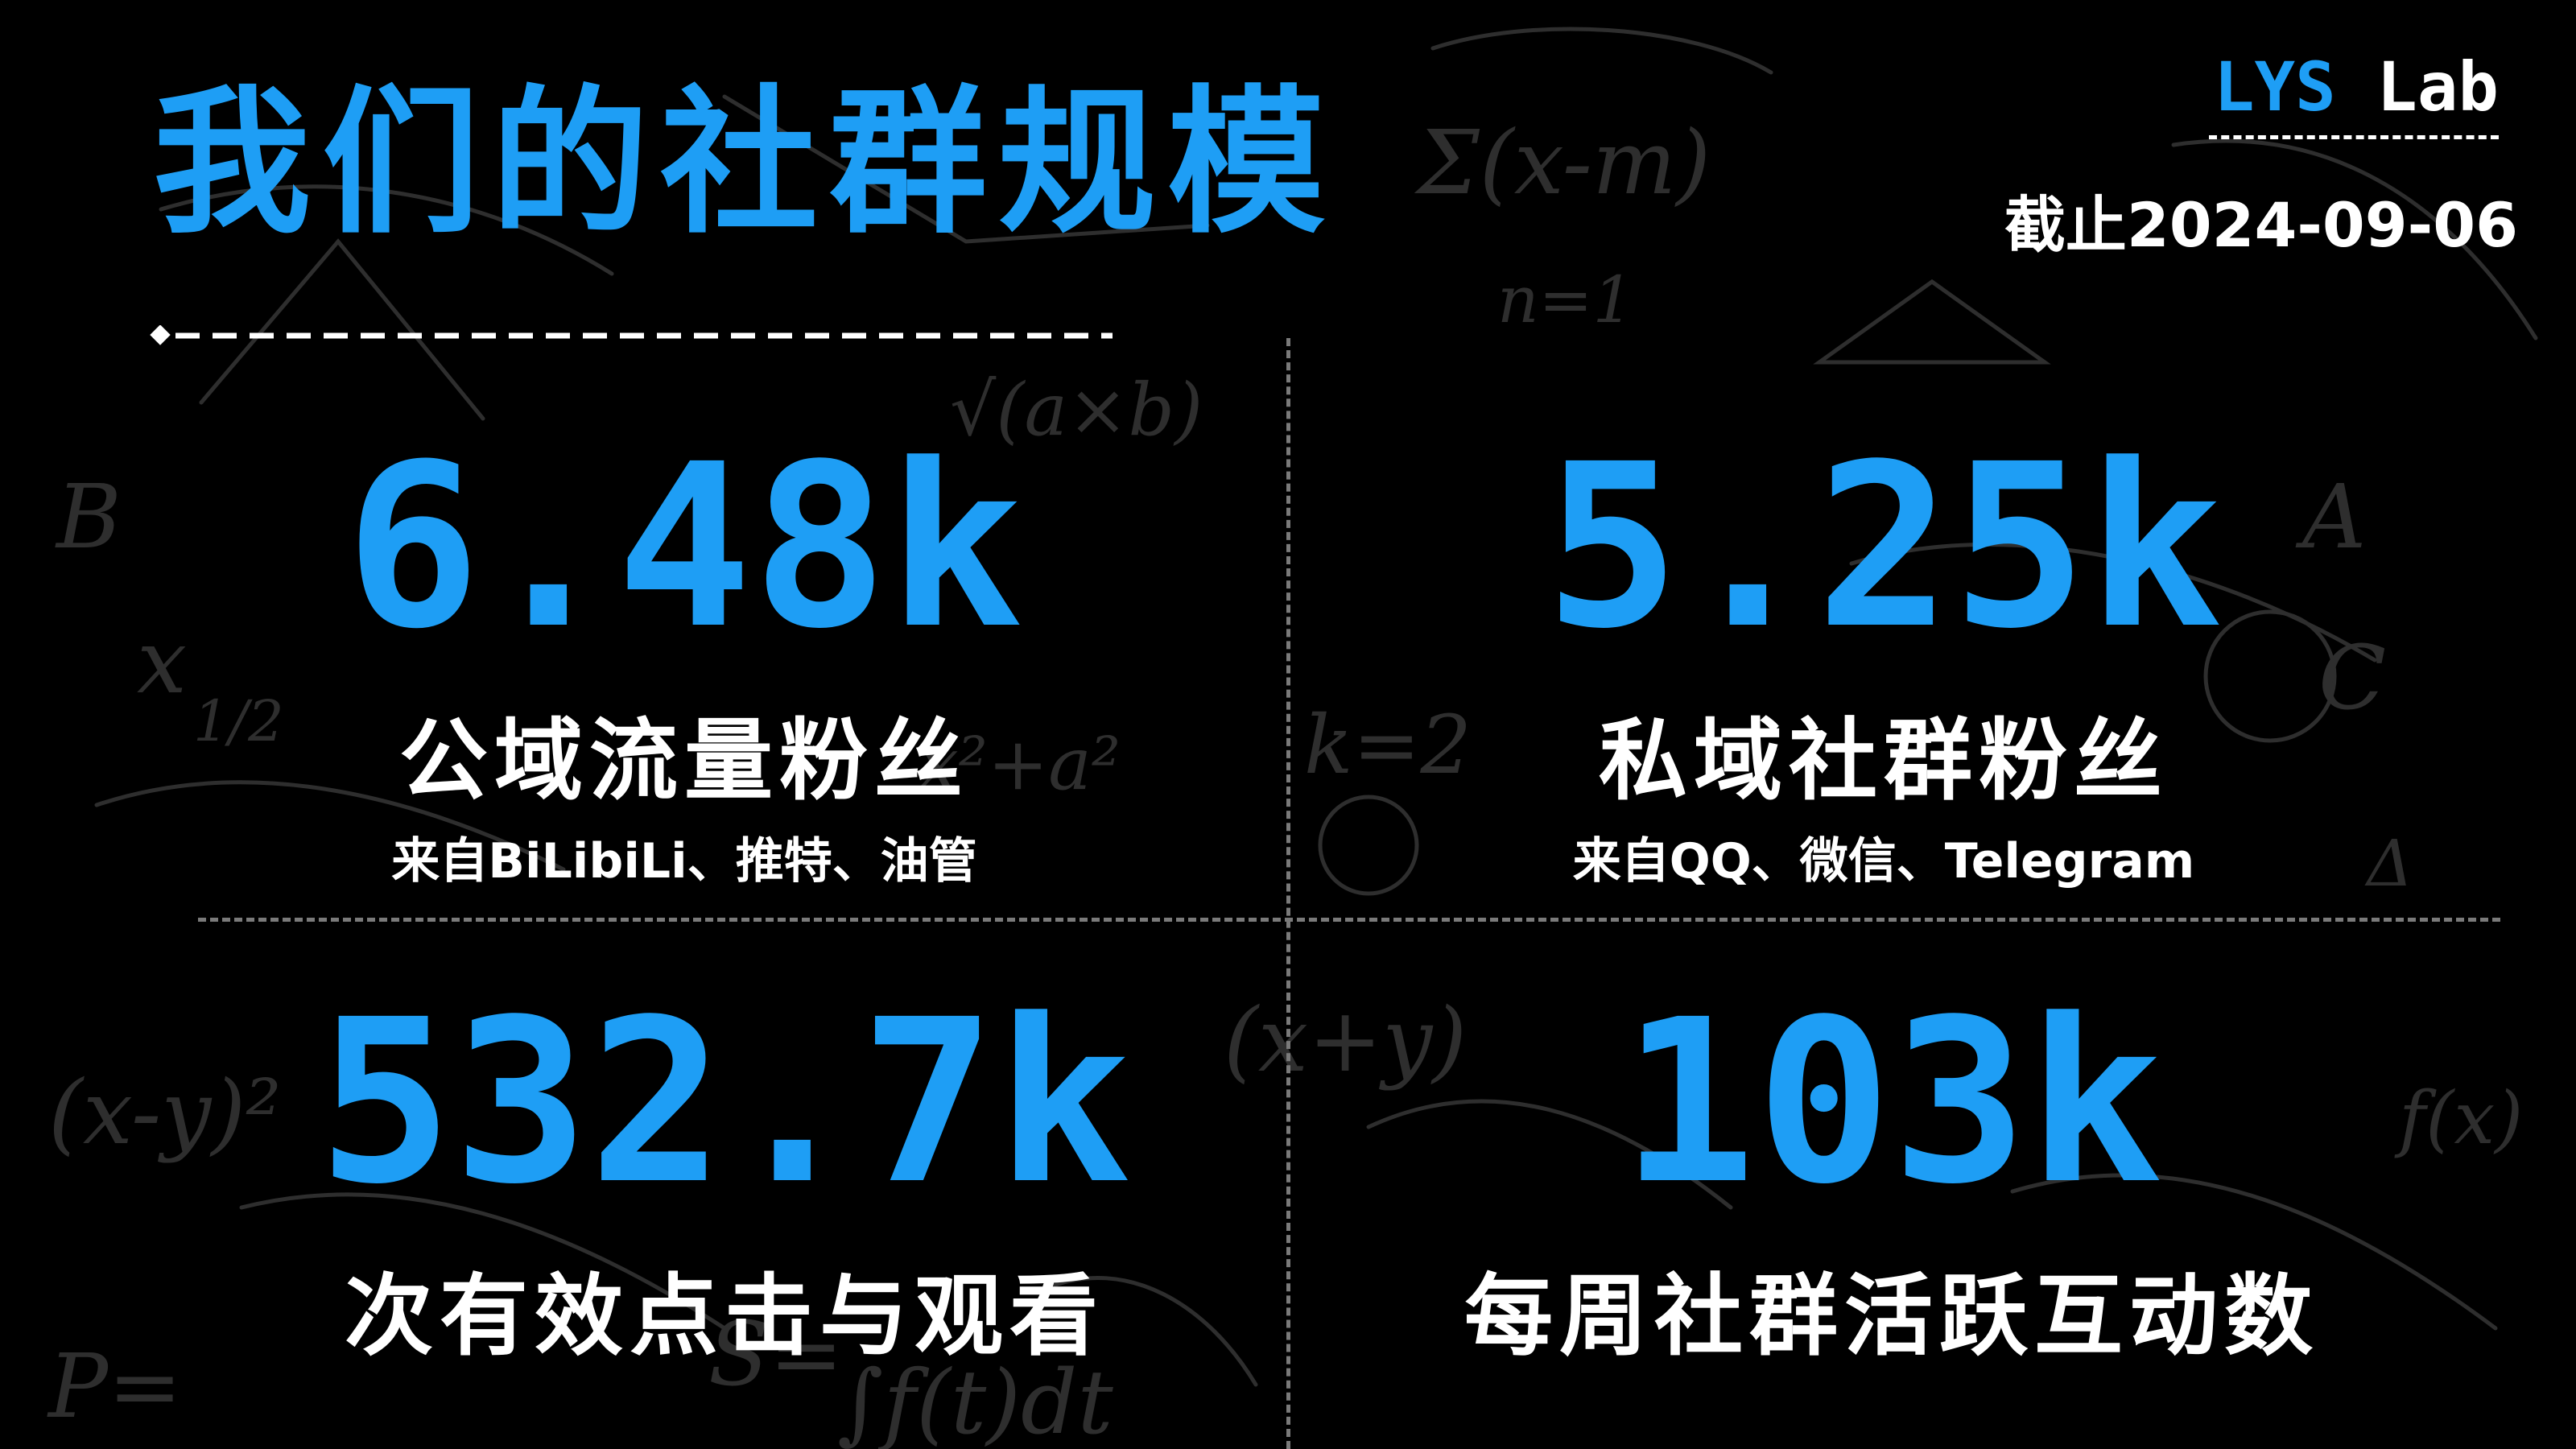 The image size is (2576, 1449). I want to click on bg-formula-2: n=1, so click(1565, 299).